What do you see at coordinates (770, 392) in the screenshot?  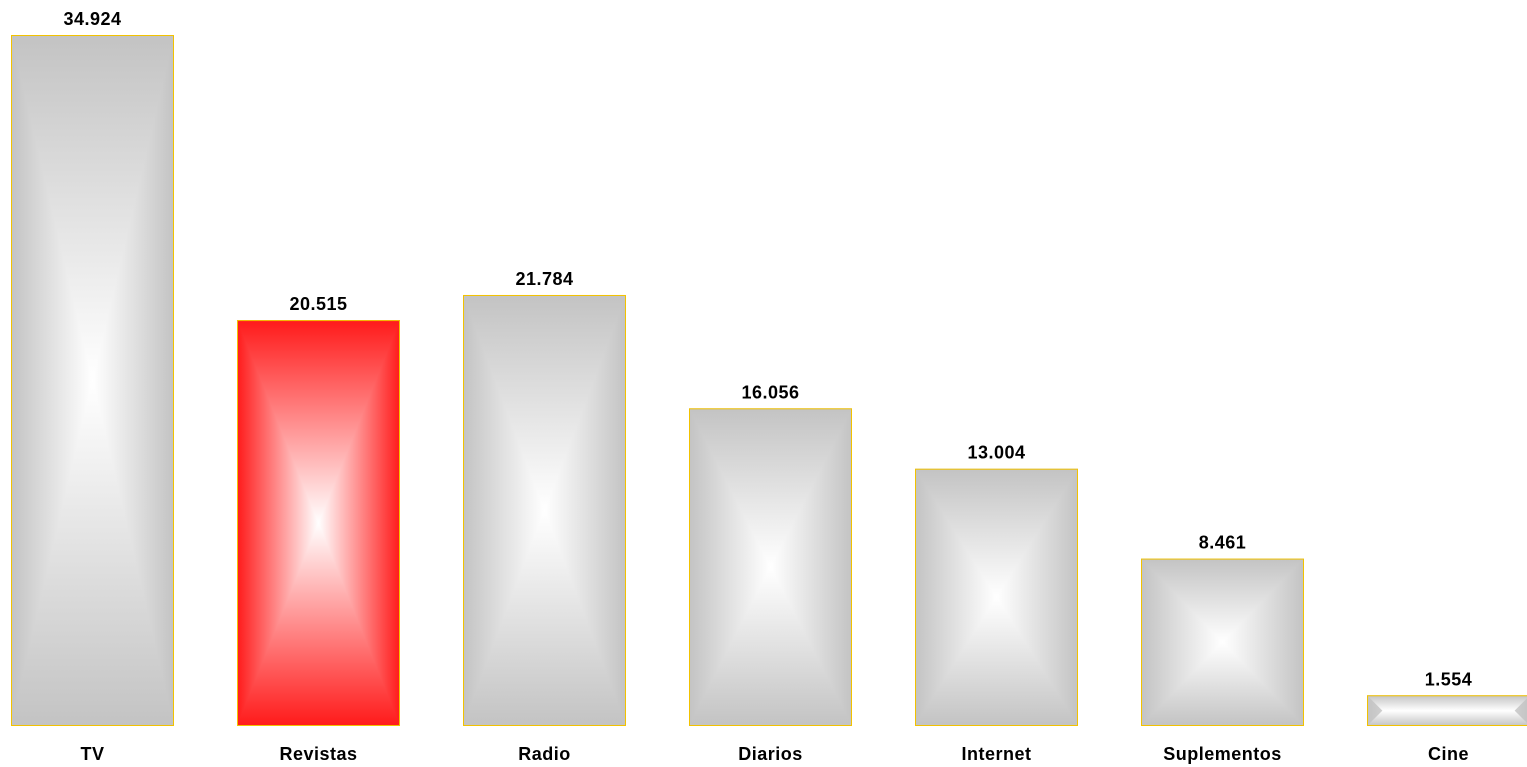 I see `value-label-diarios: 16.056` at bounding box center [770, 392].